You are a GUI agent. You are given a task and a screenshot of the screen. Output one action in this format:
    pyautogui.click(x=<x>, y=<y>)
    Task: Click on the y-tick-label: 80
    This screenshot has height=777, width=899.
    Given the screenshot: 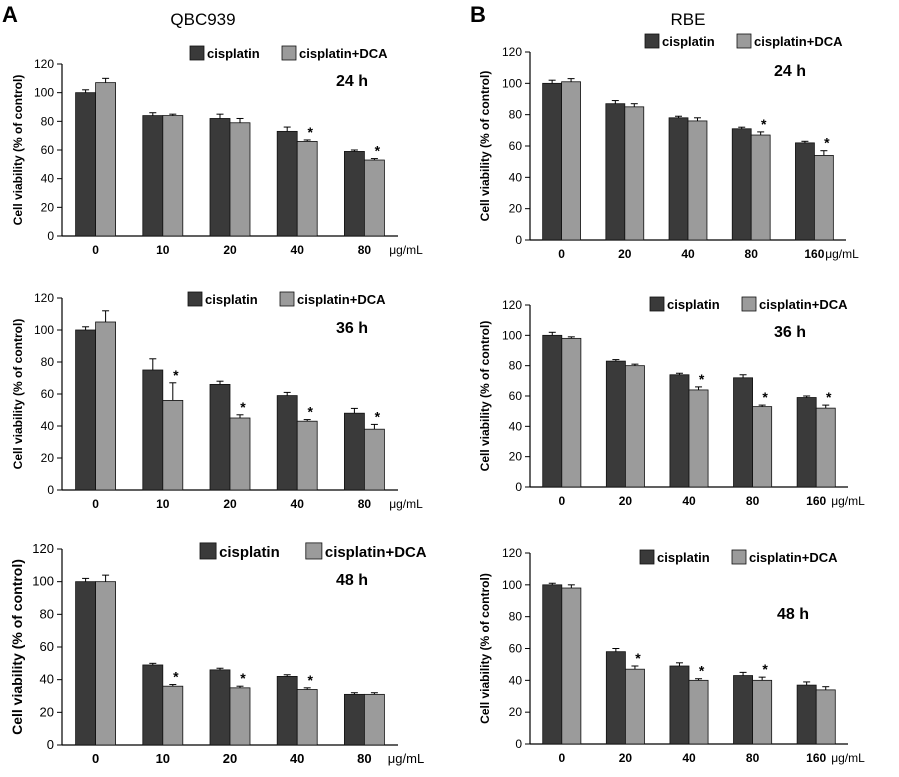 What is the action you would take?
    pyautogui.click(x=47, y=613)
    